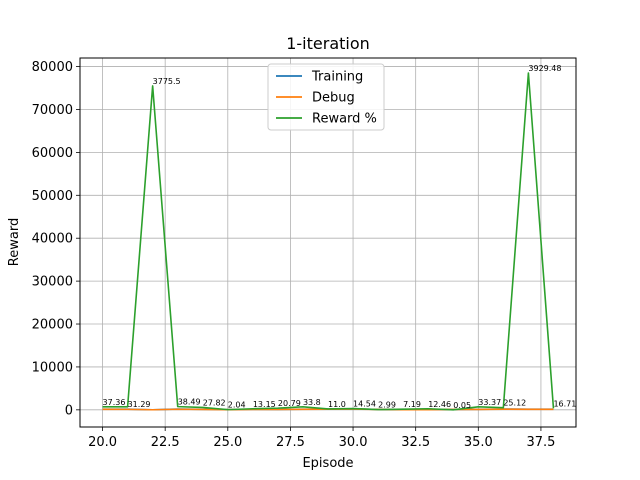 This screenshot has width=640, height=480. I want to click on data-label: 11.0, so click(337, 404).